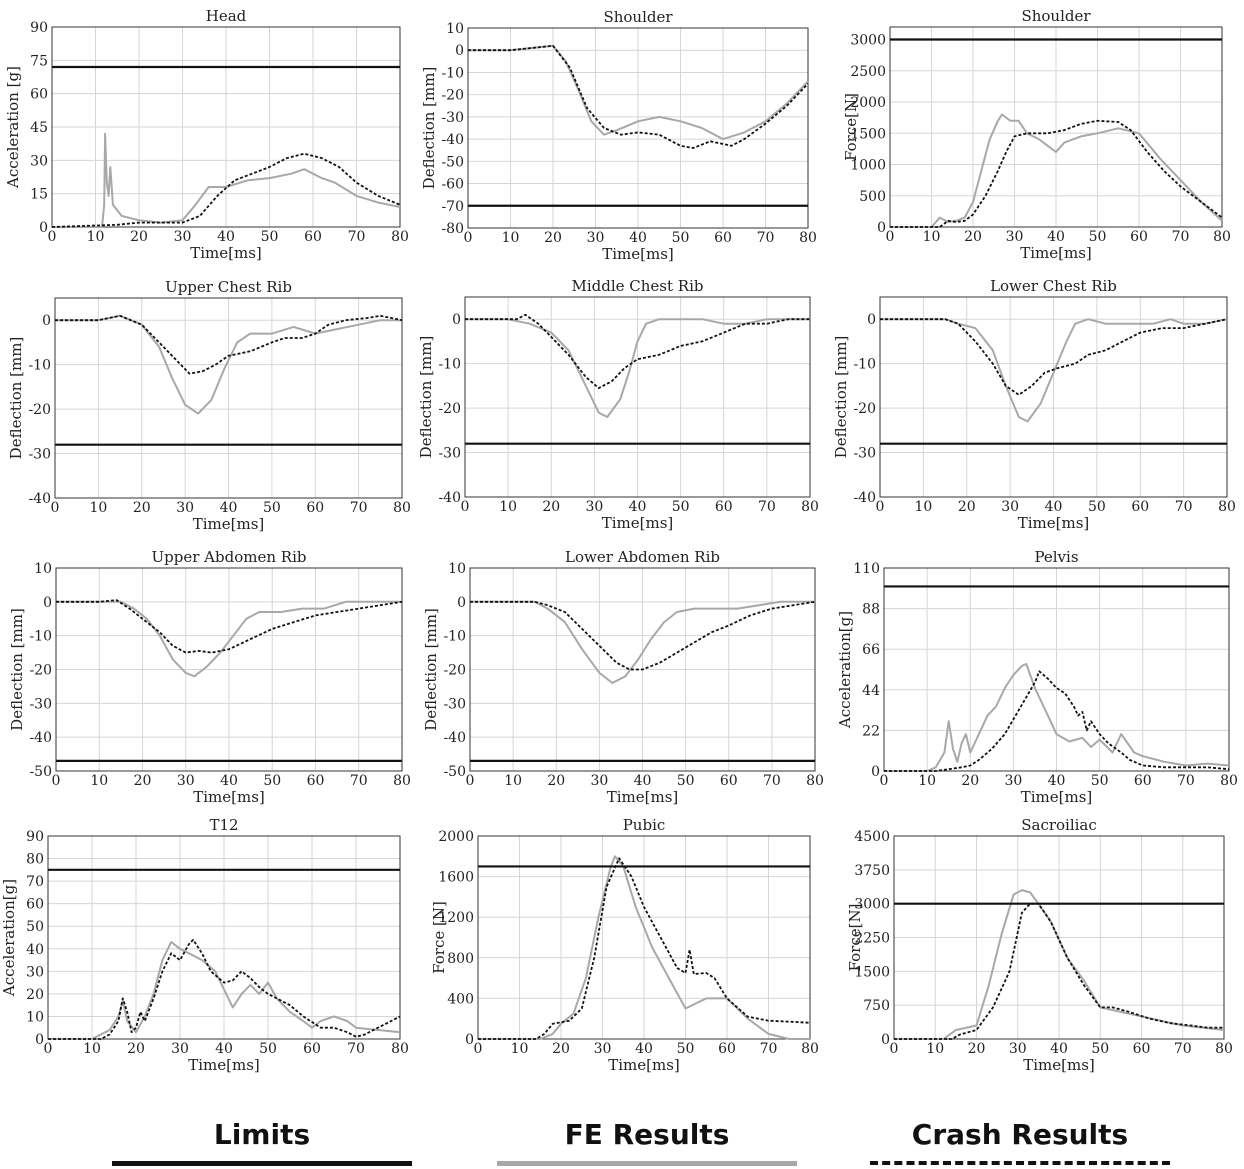 Image resolution: width=1244 pixels, height=1169 pixels. I want to click on chart-title: Pubic, so click(644, 825).